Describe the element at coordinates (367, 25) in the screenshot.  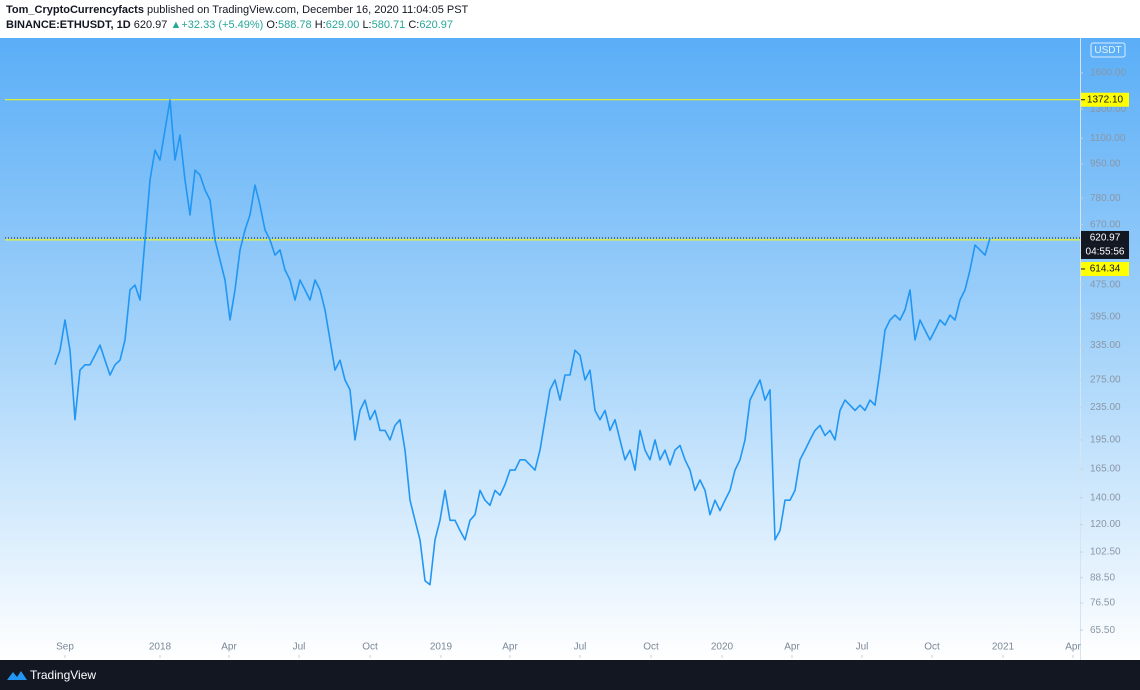
I see `ohlc-label: L:` at that location.